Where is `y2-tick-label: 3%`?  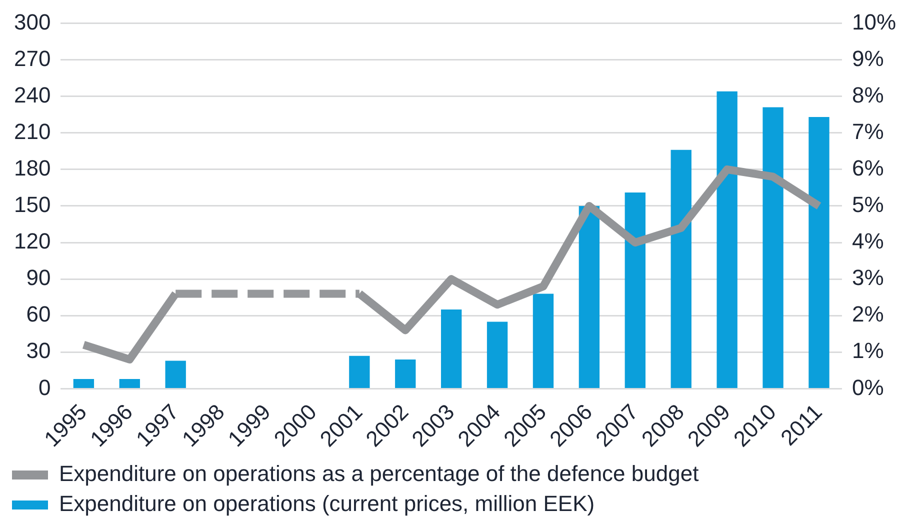 y2-tick-label: 3% is located at coordinates (868, 277).